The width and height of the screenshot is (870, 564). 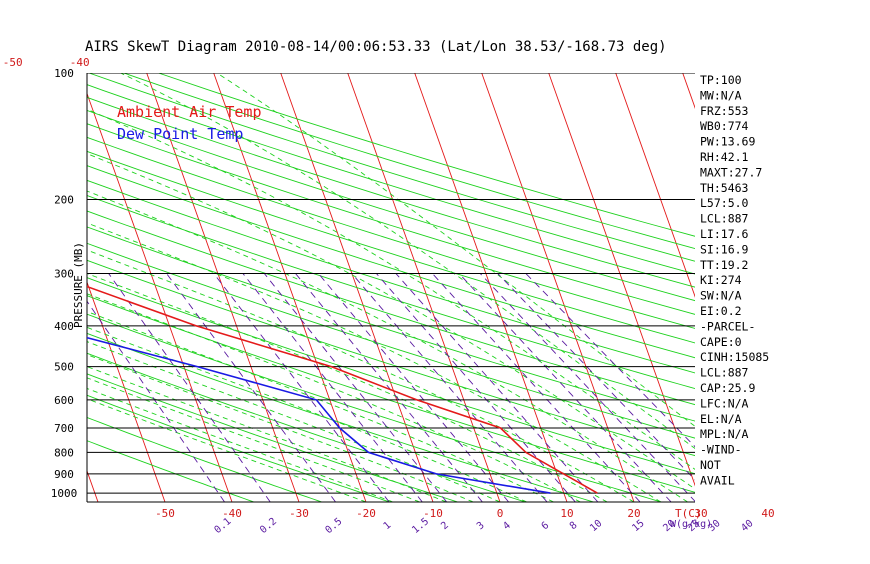 I want to click on index-entry: EL:N/A, so click(x=721, y=419).